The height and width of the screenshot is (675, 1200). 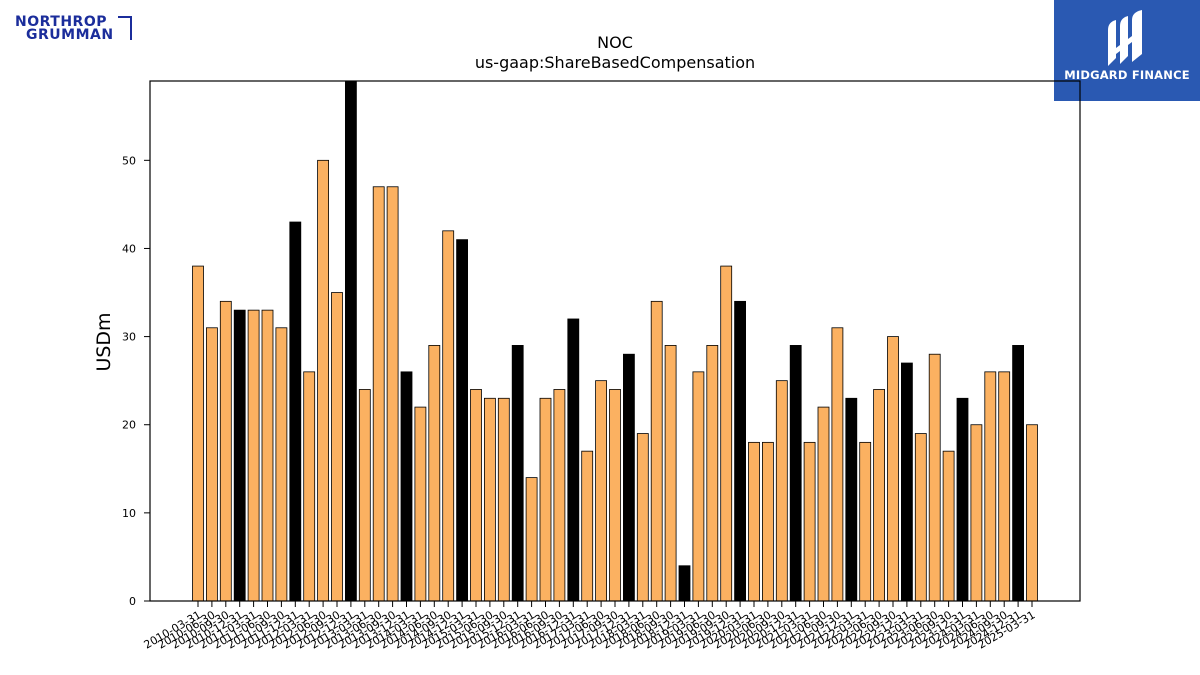 I want to click on y-tick-label: 10, so click(x=129, y=513).